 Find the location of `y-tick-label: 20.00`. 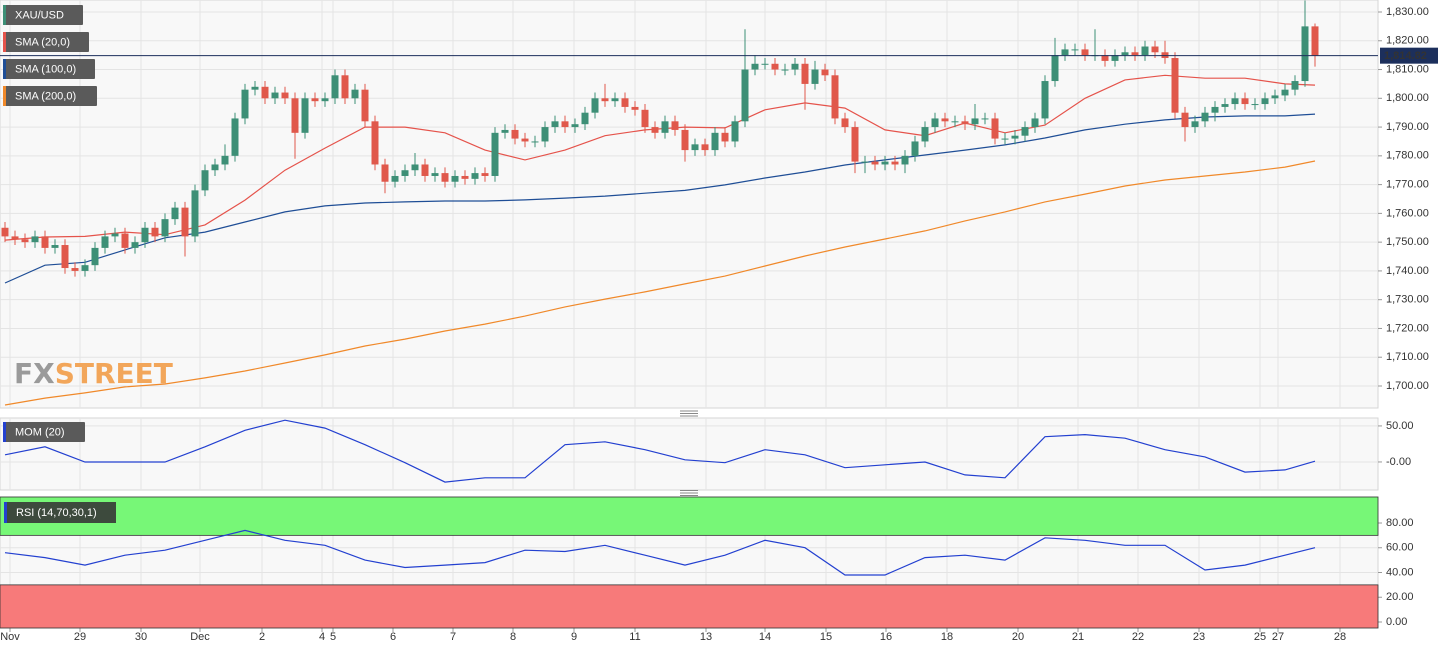

y-tick-label: 20.00 is located at coordinates (1400, 597).